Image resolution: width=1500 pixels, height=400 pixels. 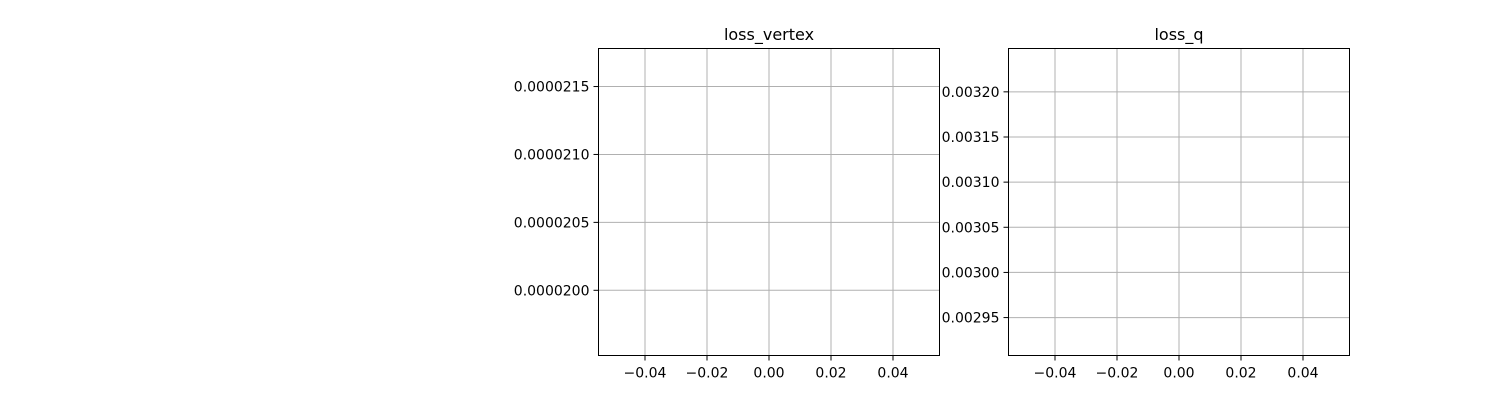 I want to click on y-tick-label: 0.00300, so click(x=971, y=273).